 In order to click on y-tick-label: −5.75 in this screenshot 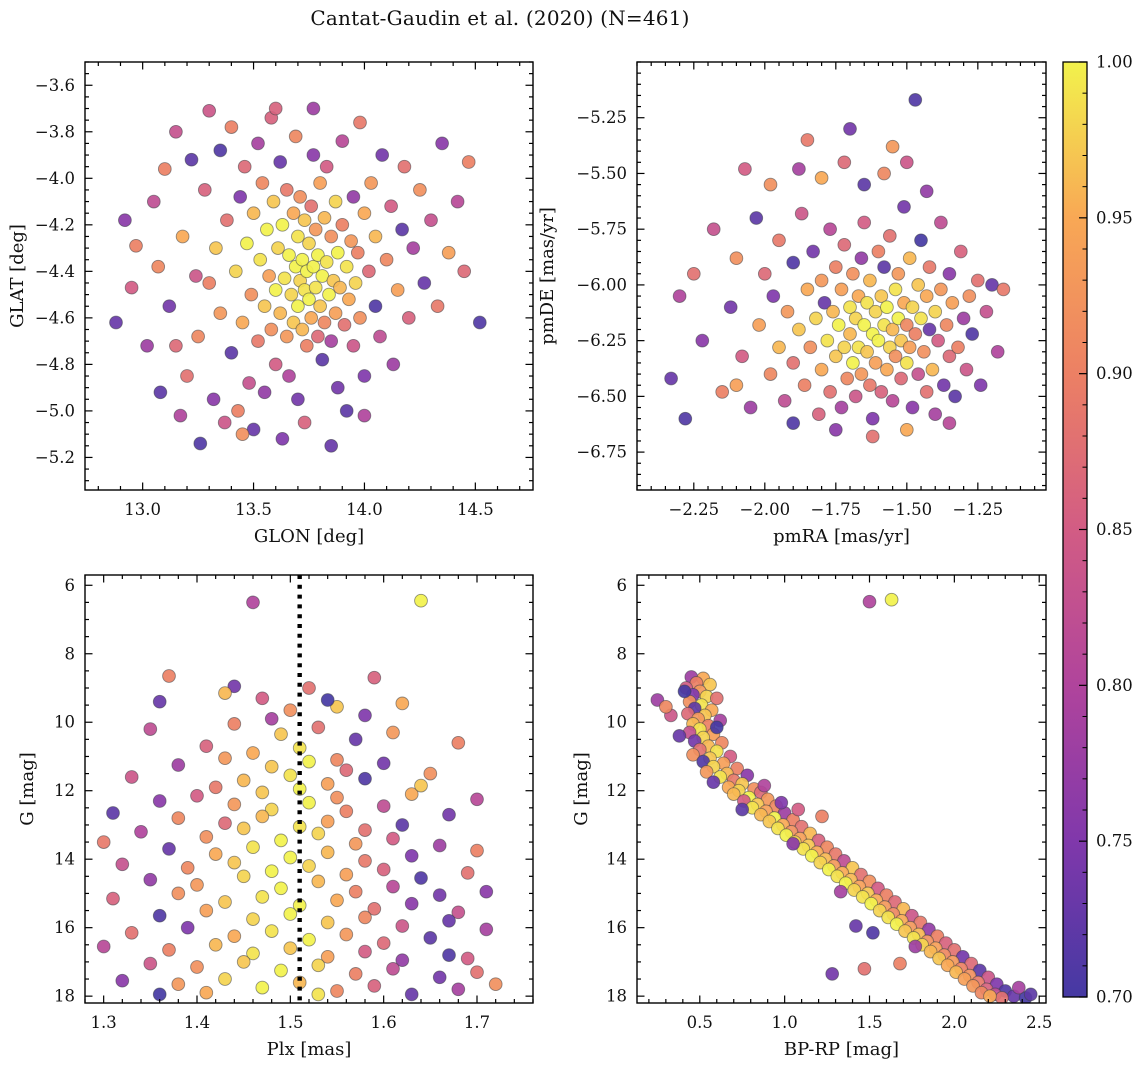, I will do `click(601, 229)`.